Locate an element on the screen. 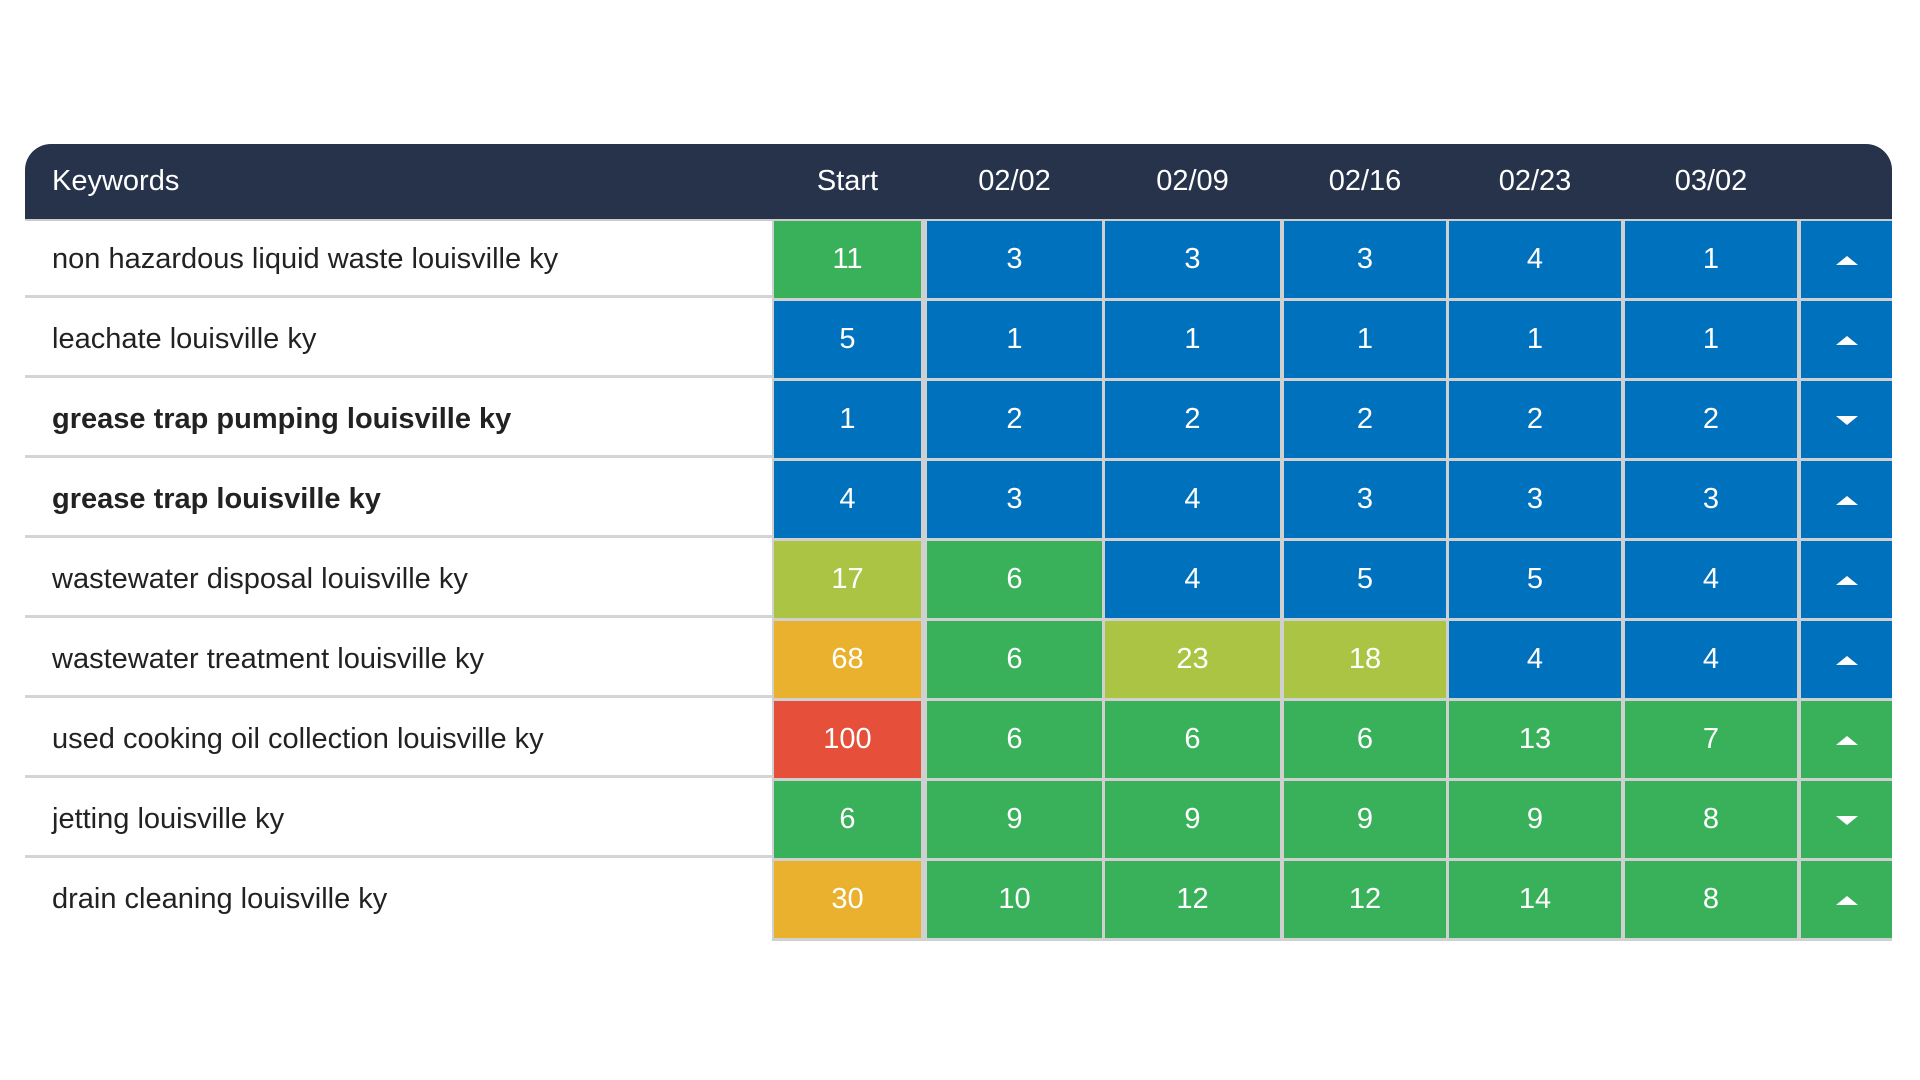 This screenshot has height=1080, width=1920. rank-cell: 18 is located at coordinates (1365, 659).